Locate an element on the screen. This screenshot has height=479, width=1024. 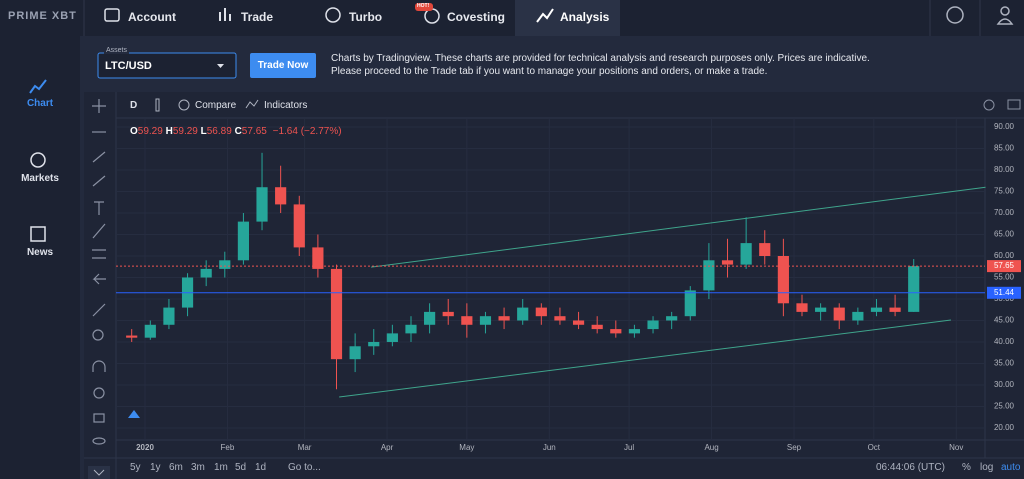
y-tick-label: 65.00 is located at coordinates (1004, 234).